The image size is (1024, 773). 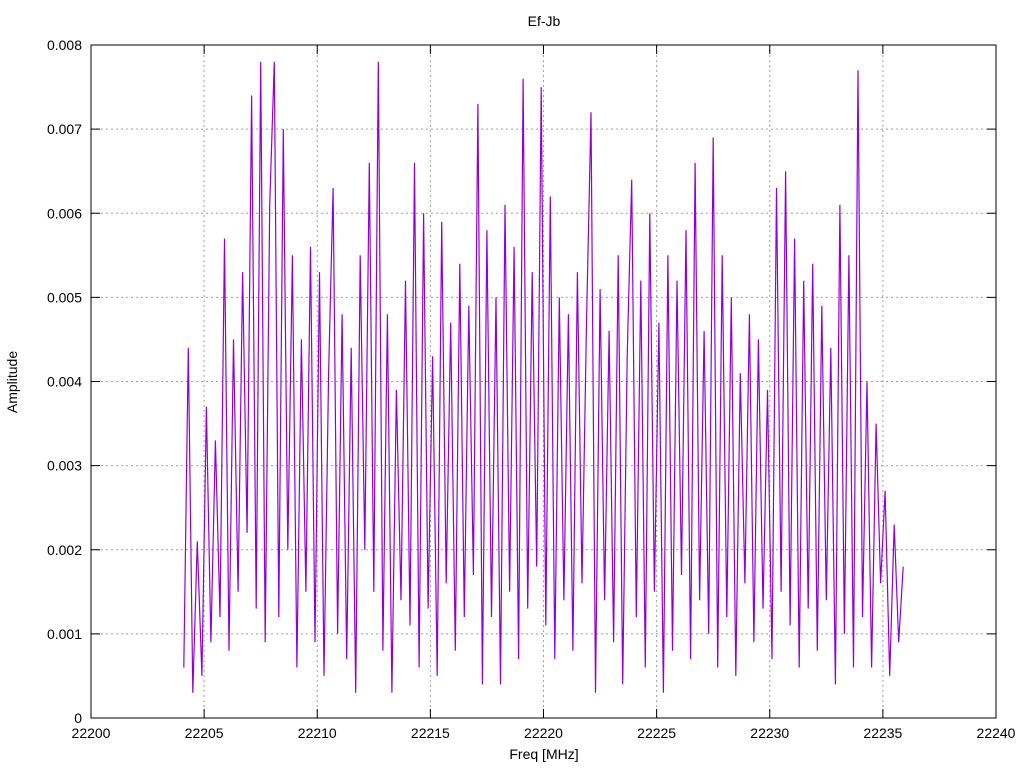 What do you see at coordinates (64, 550) in the screenshot?
I see `y-tick-label: 0.002` at bounding box center [64, 550].